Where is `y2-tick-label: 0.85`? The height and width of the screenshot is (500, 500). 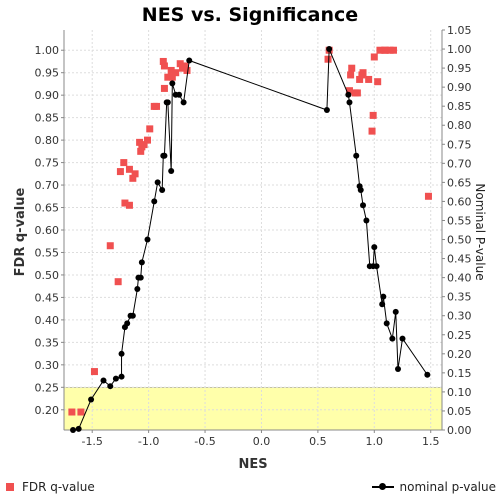 y2-tick-label: 0.85 is located at coordinates (459, 106).